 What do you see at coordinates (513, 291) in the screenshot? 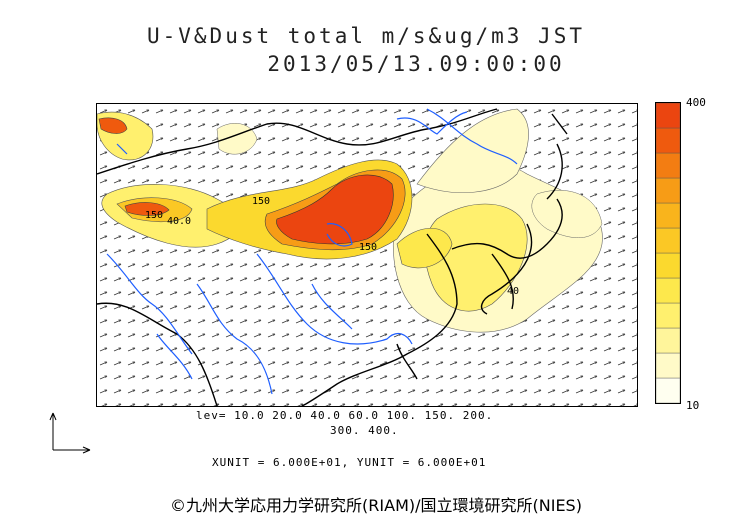
I see `contour-label: 40` at bounding box center [513, 291].